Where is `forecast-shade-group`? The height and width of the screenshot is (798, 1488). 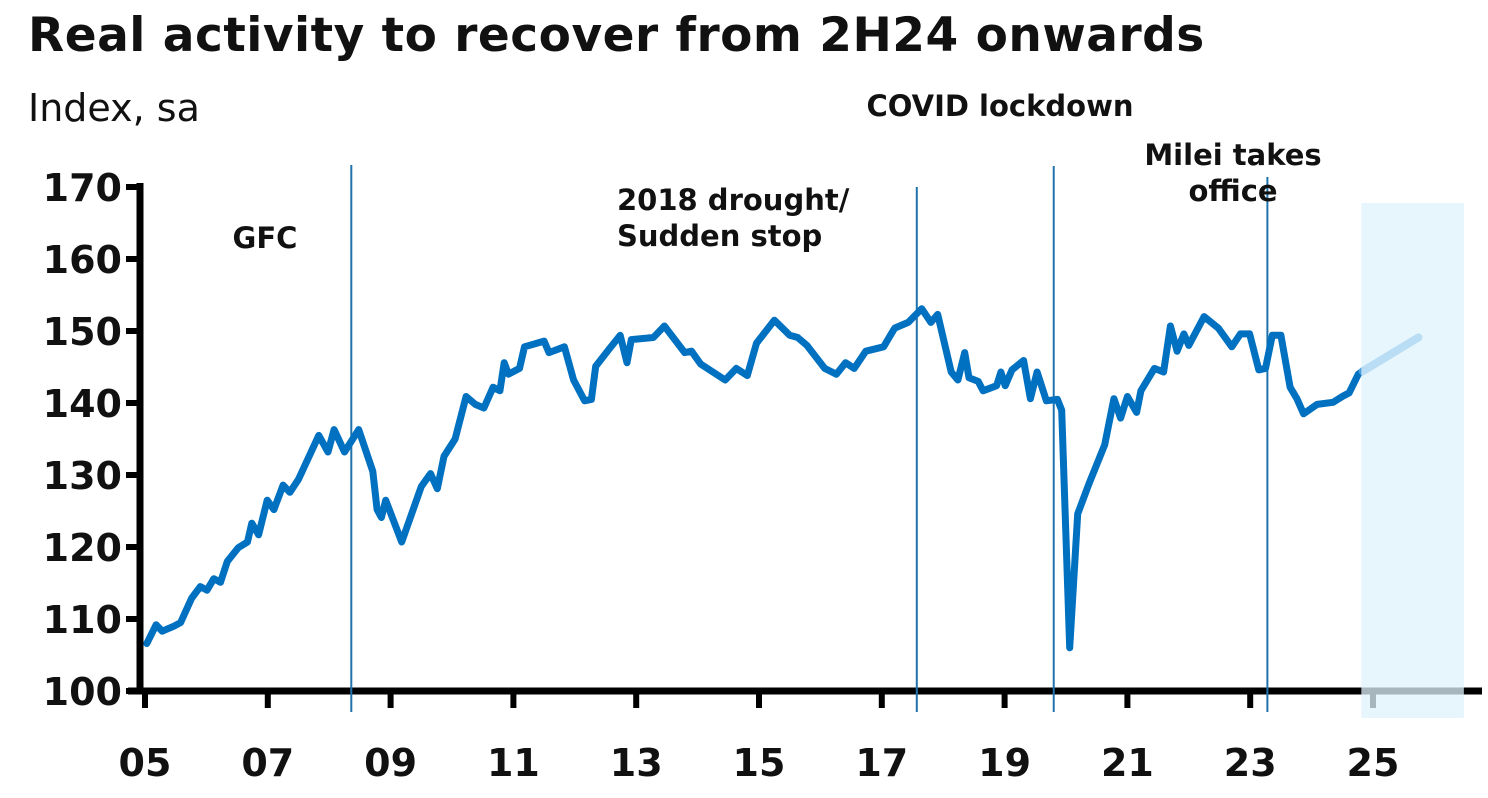 forecast-shade-group is located at coordinates (1412, 460).